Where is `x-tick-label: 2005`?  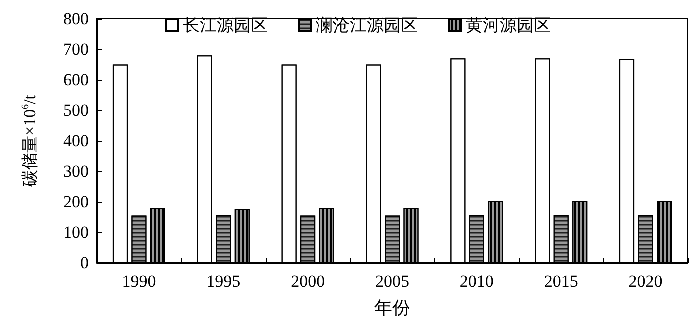
x-tick-label: 2005 is located at coordinates (393, 281).